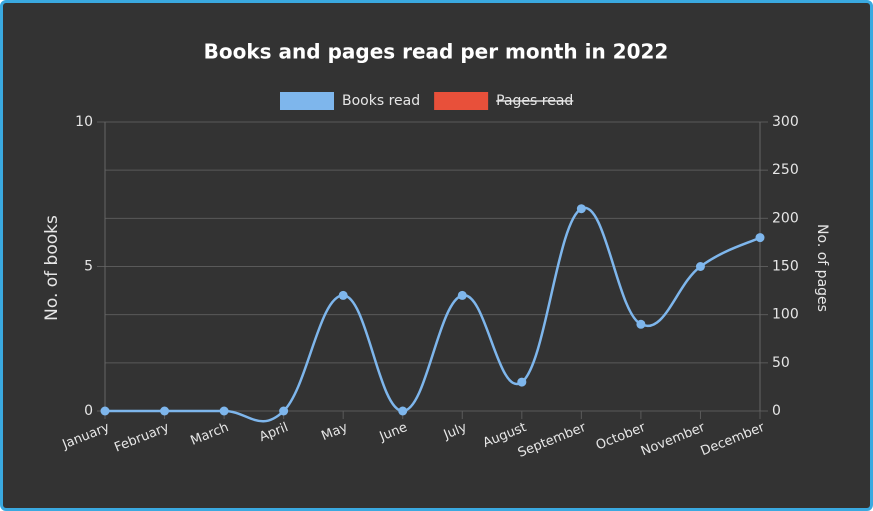  What do you see at coordinates (334, 432) in the screenshot?
I see `x-tick-label: May` at bounding box center [334, 432].